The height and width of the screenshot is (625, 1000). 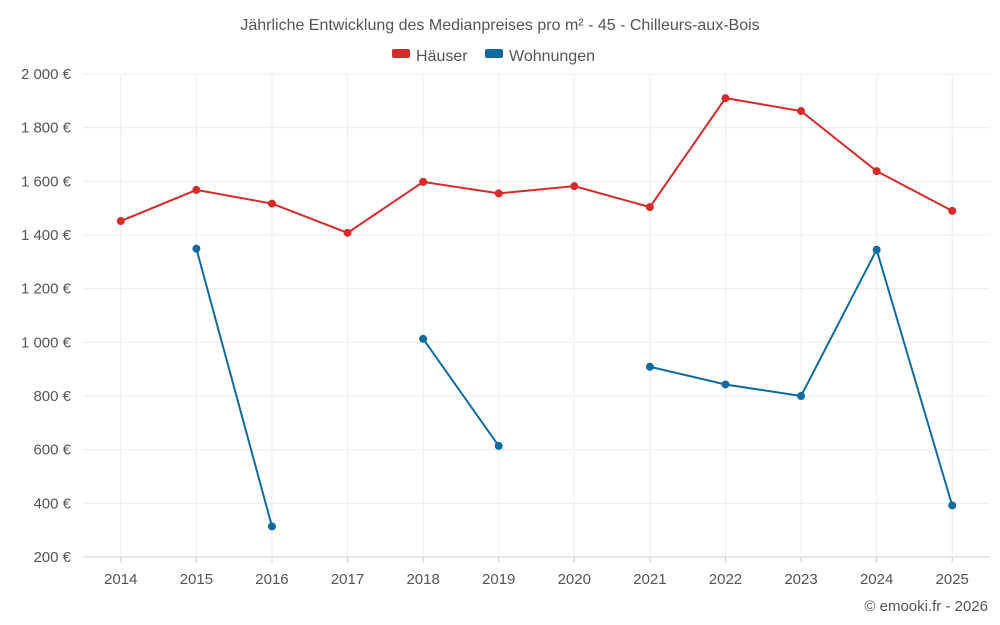 I want to click on x-tick-label: 2024, so click(x=876, y=579).